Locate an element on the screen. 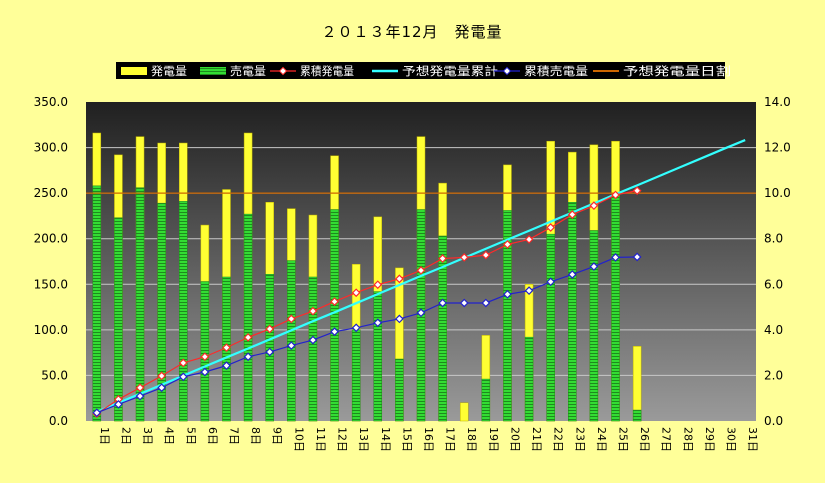 The height and width of the screenshot is (483, 825). x-tick-label: 6日 is located at coordinates (212, 436).